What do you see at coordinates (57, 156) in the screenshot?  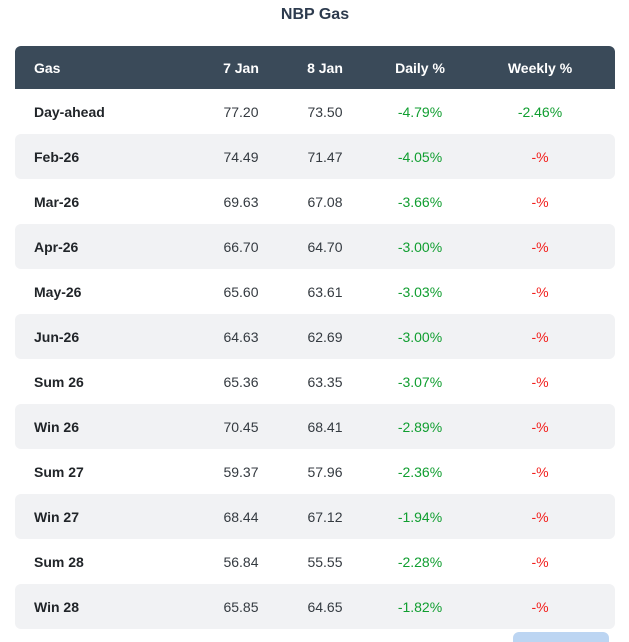 I see `gas-label-cell: Feb-26` at bounding box center [57, 156].